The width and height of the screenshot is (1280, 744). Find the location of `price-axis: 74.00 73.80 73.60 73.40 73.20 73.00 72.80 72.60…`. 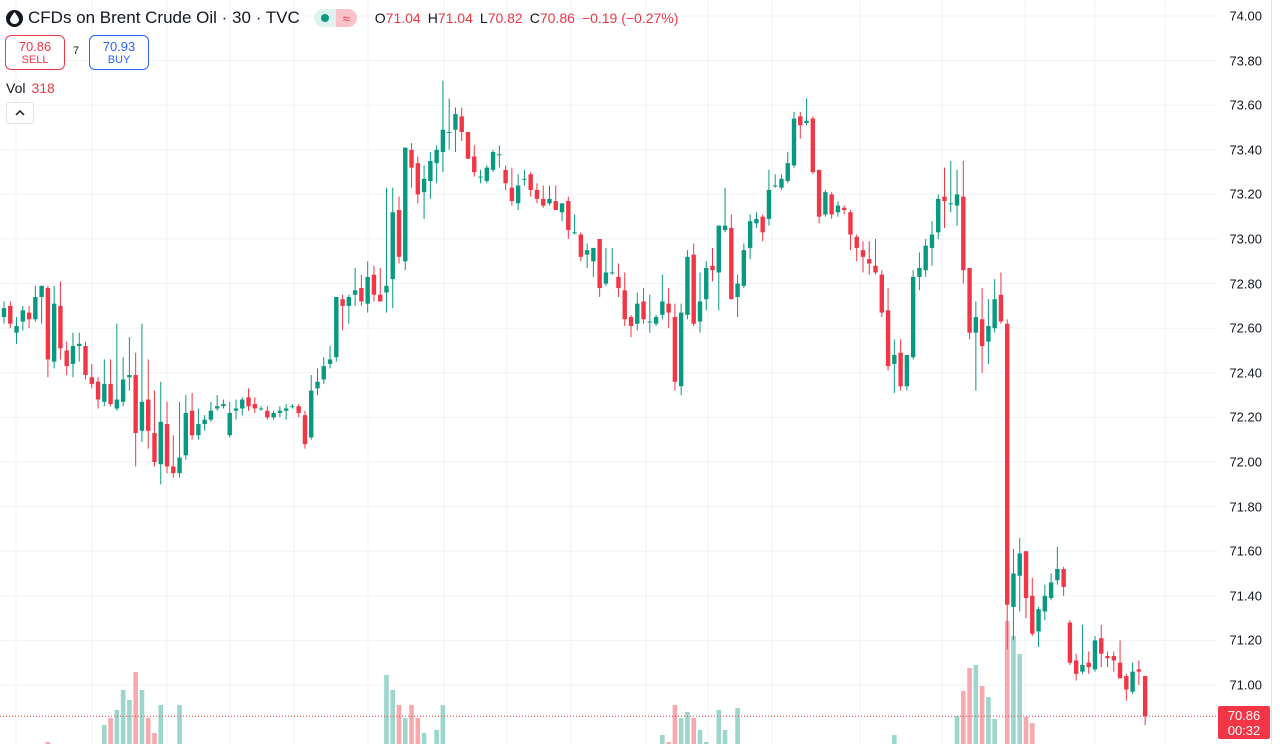

price-axis: 74.00 73.80 73.60 73.40 73.20 73.00 72.80 72.60… is located at coordinates (1244, 372).